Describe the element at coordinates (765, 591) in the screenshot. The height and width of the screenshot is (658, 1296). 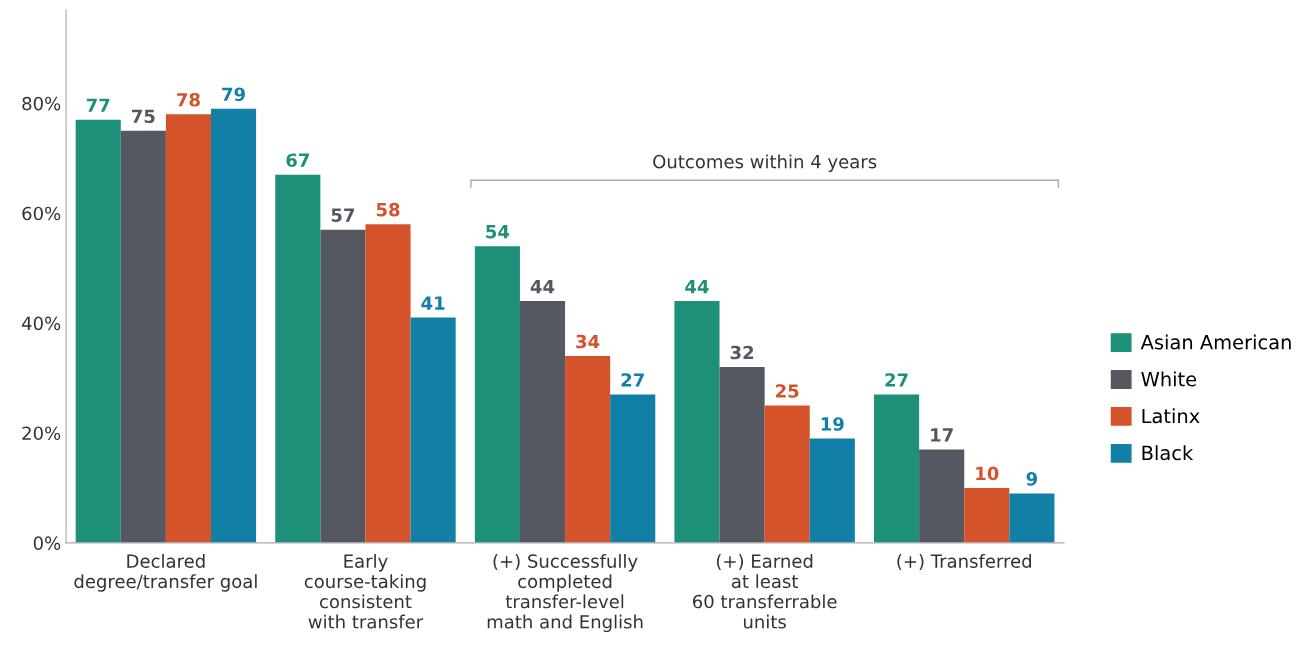
I see `x-tick-label: (+) Earned at least 60 transferrable units` at that location.